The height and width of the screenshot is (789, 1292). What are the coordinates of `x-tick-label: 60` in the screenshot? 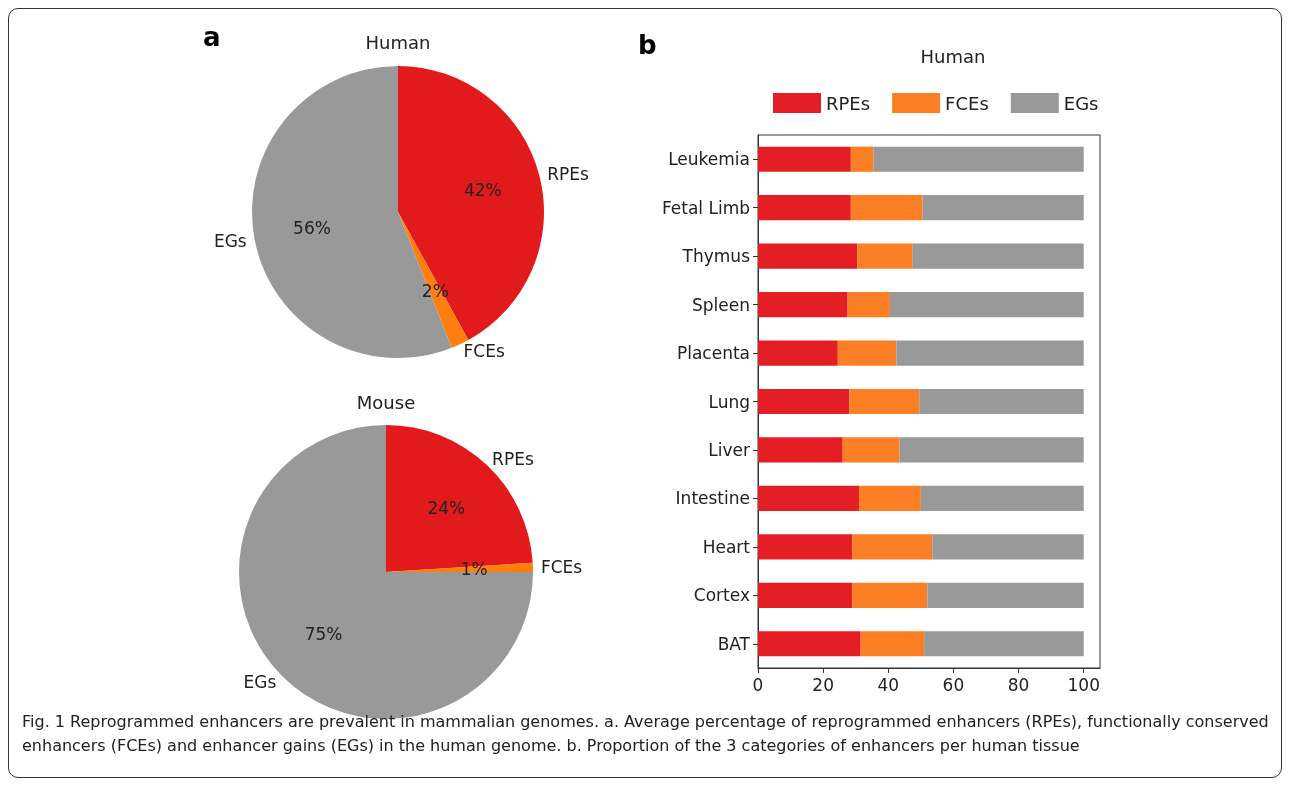 It's located at (953, 684).